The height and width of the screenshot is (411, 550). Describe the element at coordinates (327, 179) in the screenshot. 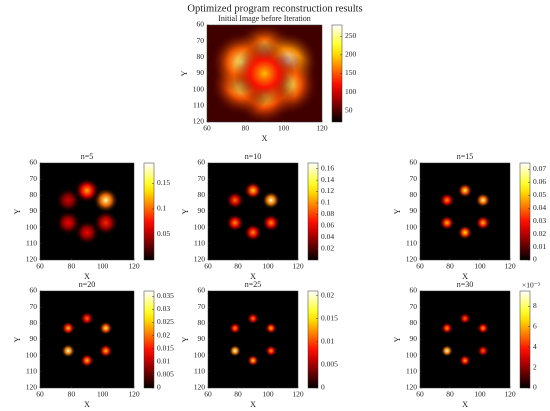

I see `colorbar-tick-label: 0.14` at that location.